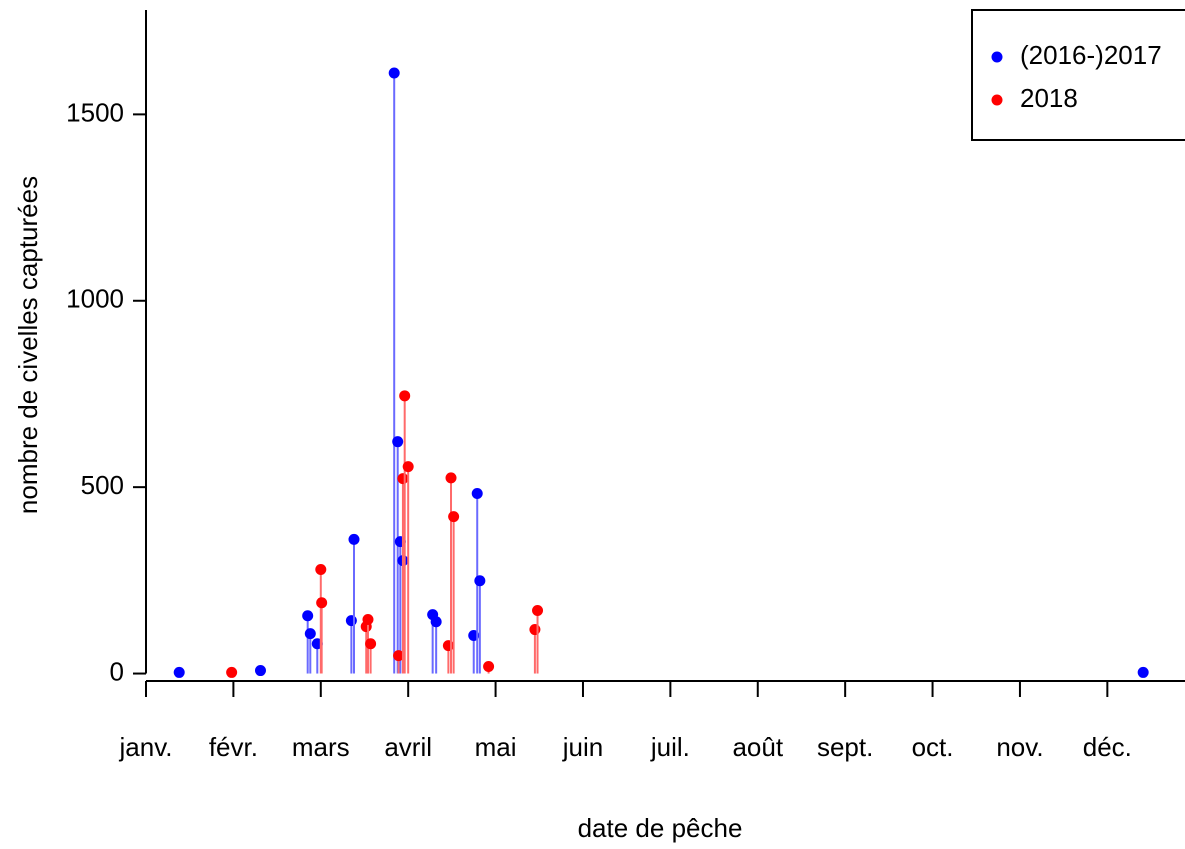 The image size is (1185, 849). Describe the element at coordinates (321, 747) in the screenshot. I see `x-tick-label: mars` at that location.